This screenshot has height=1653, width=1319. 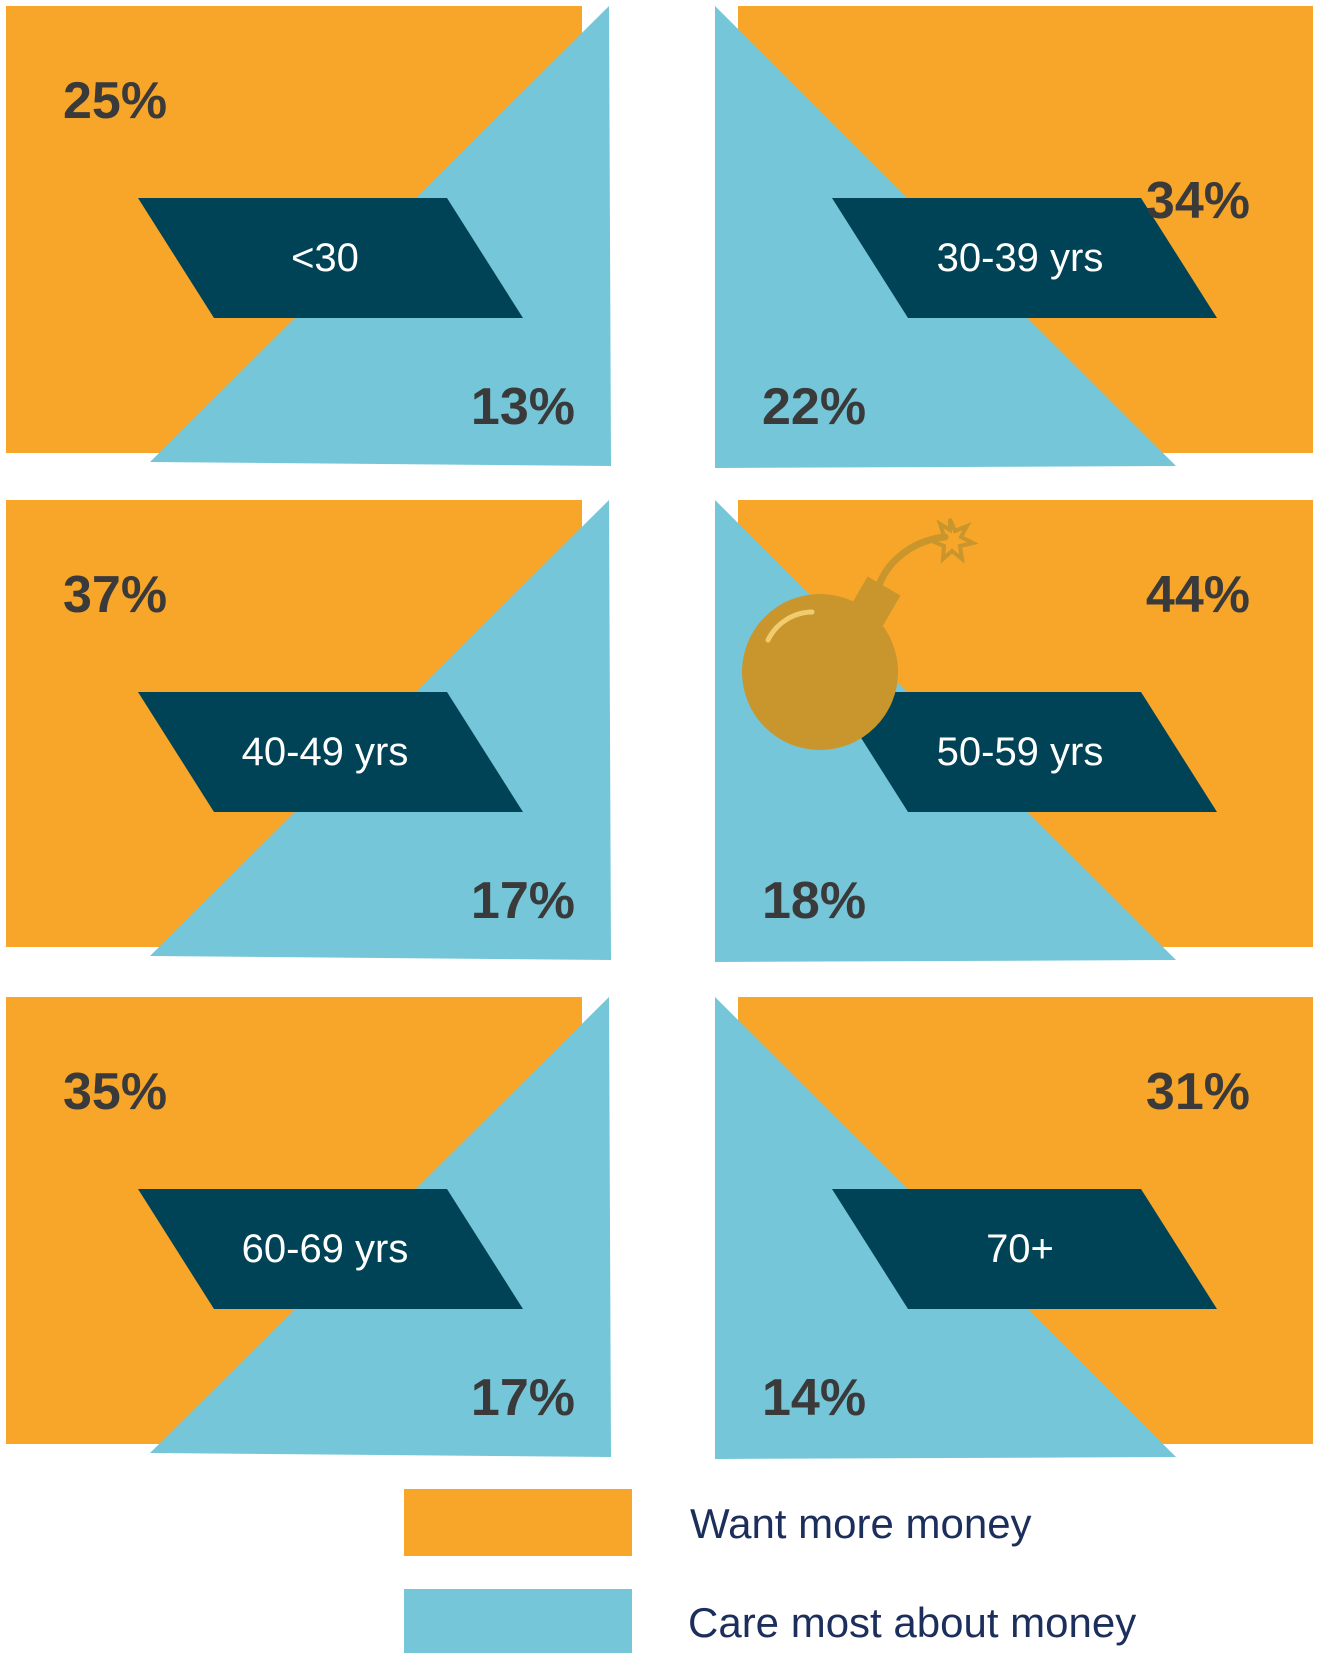 What do you see at coordinates (523, 407) in the screenshot?
I see `care-value-1: 13%` at bounding box center [523, 407].